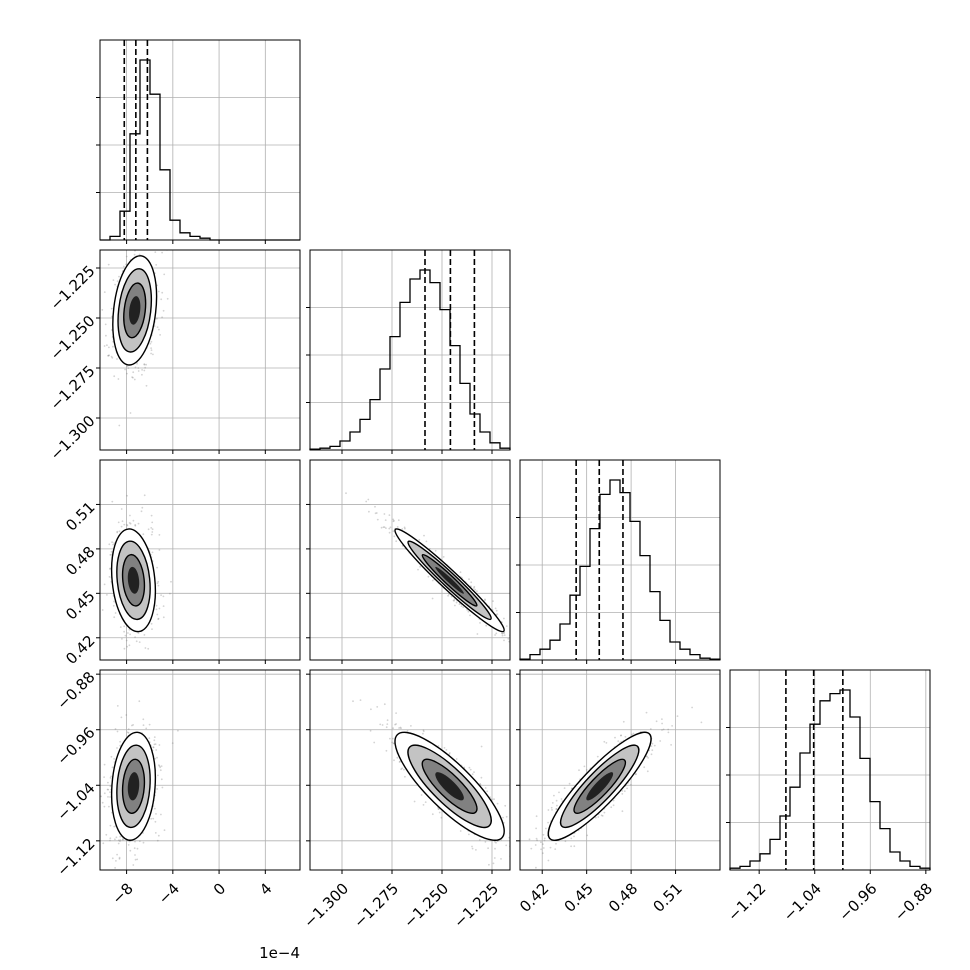  I want to click on histogram-step, so click(830, 779).